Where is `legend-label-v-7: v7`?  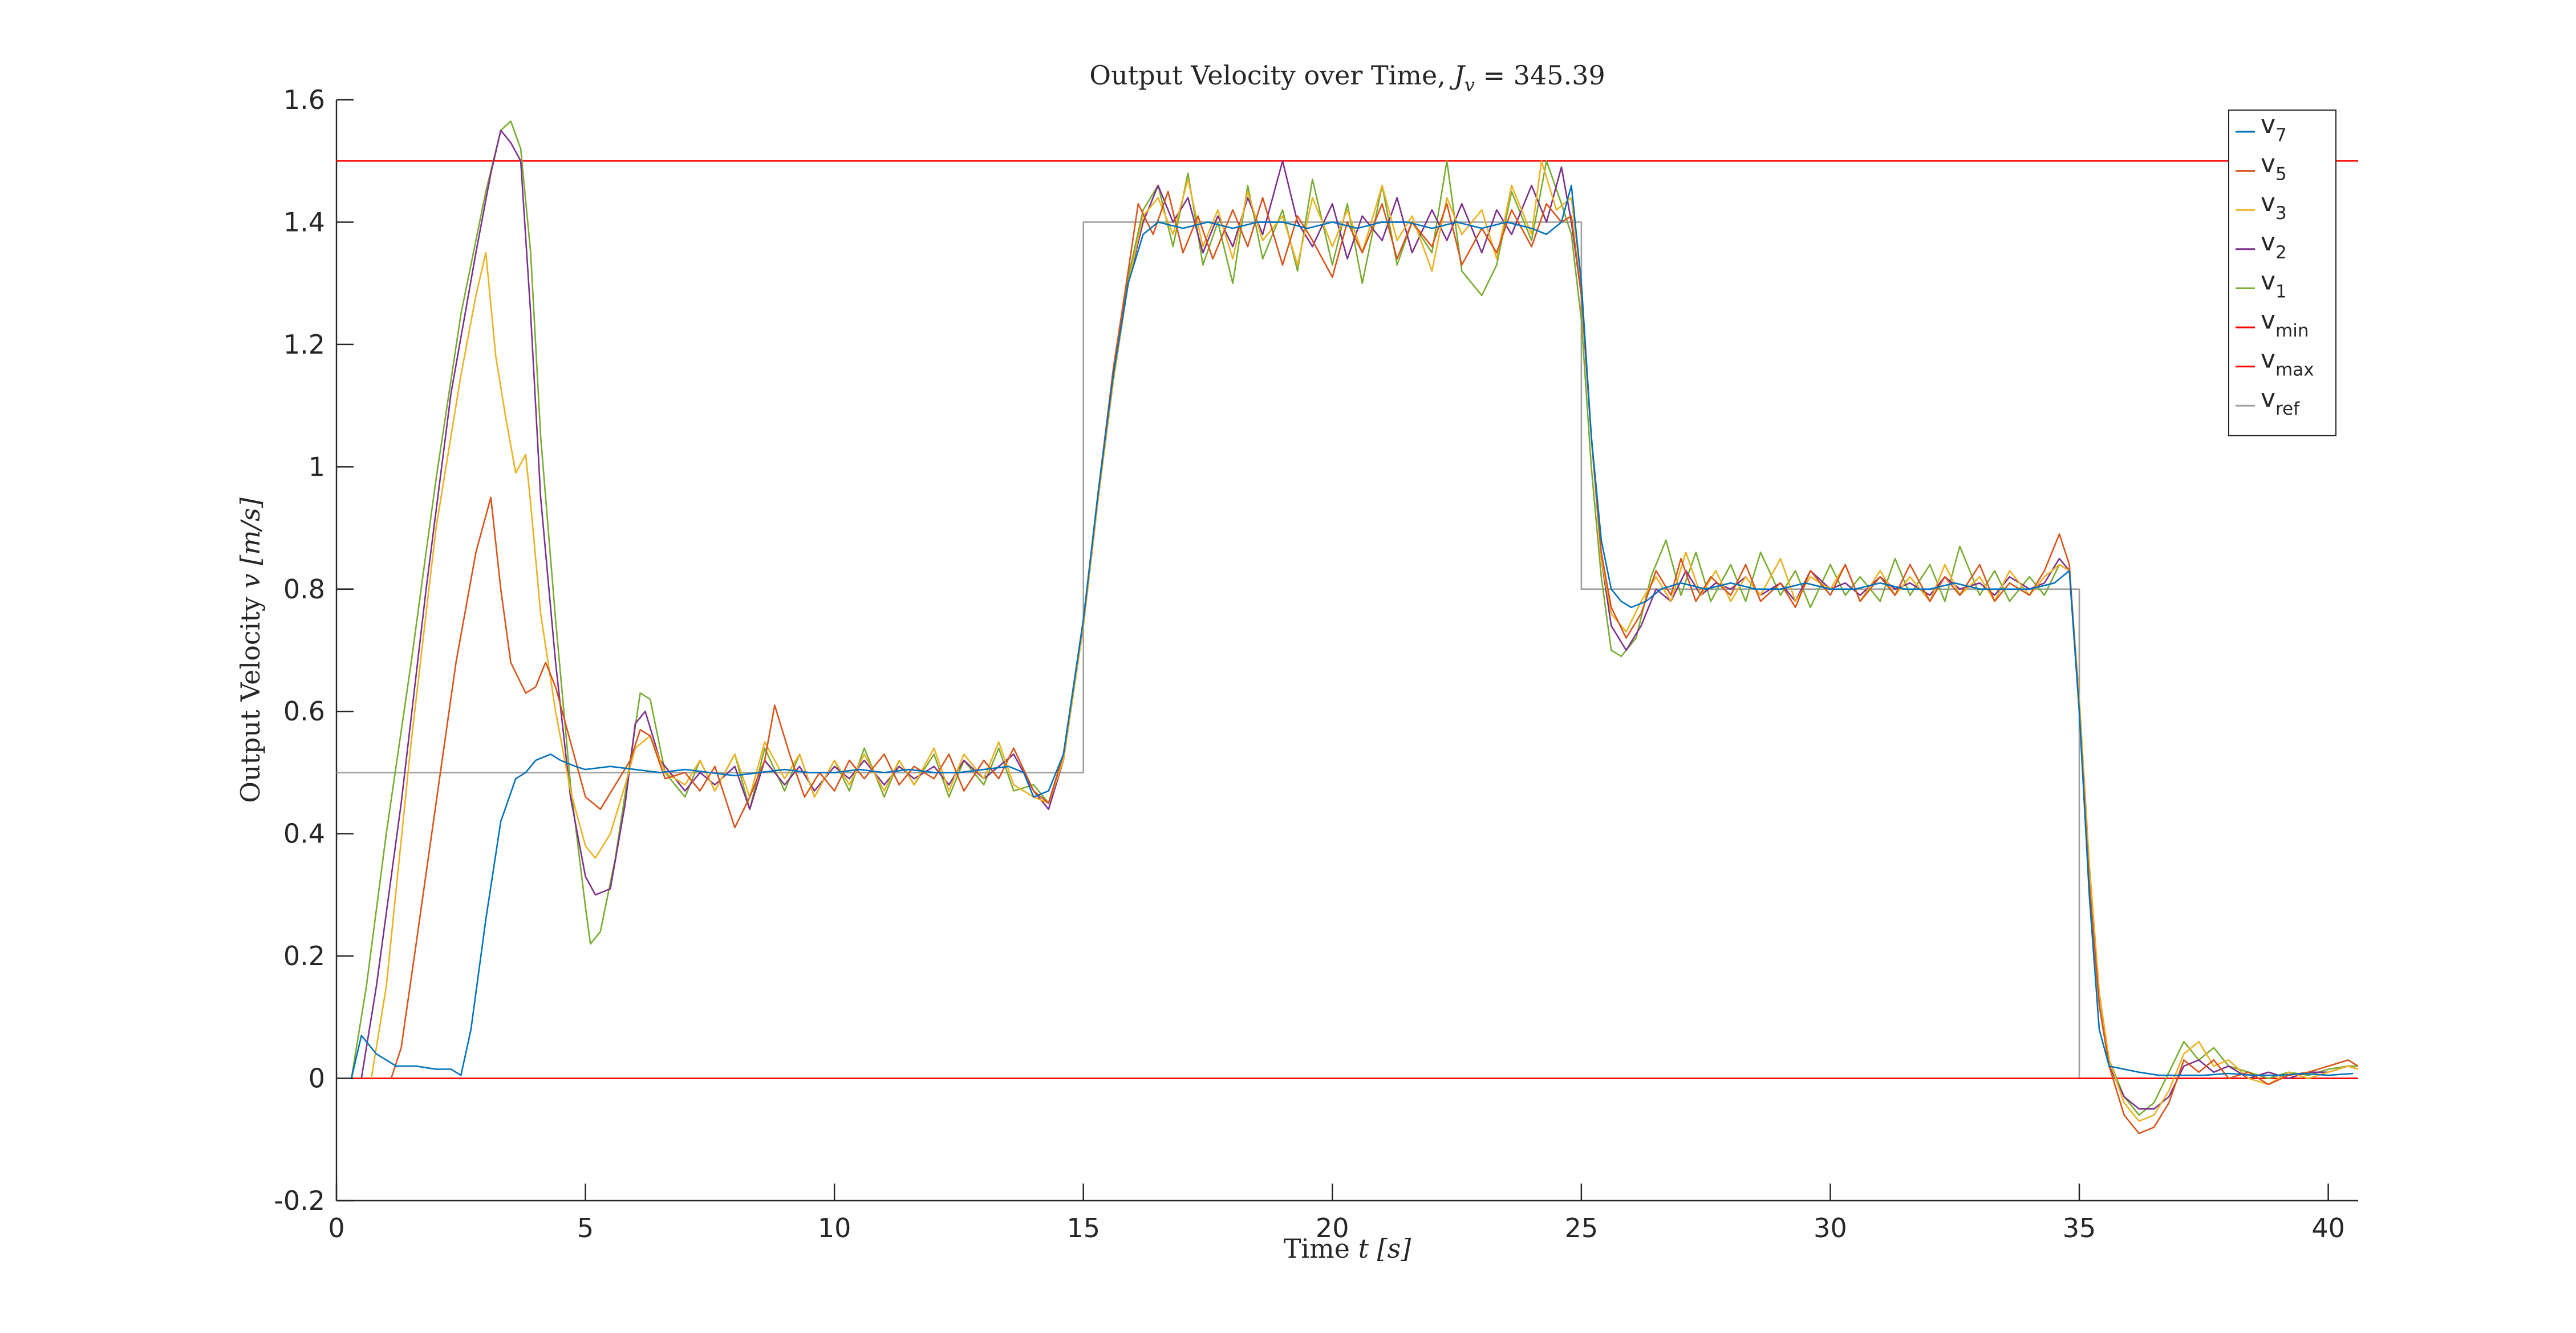 legend-label-v-7: v7 is located at coordinates (2274, 127).